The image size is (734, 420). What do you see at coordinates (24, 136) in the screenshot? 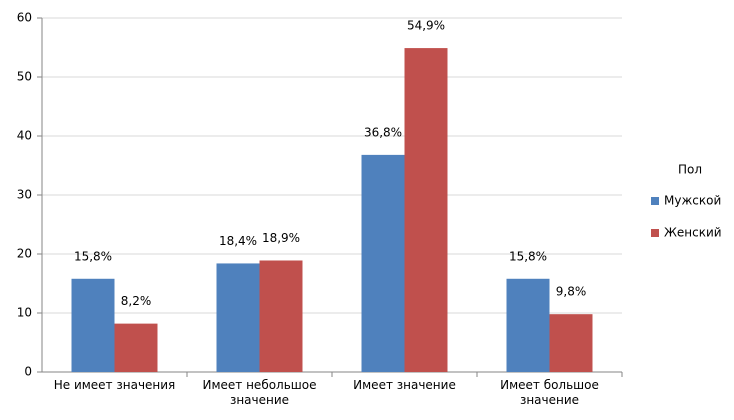
I see `y-tick-label: 40` at bounding box center [24, 136].